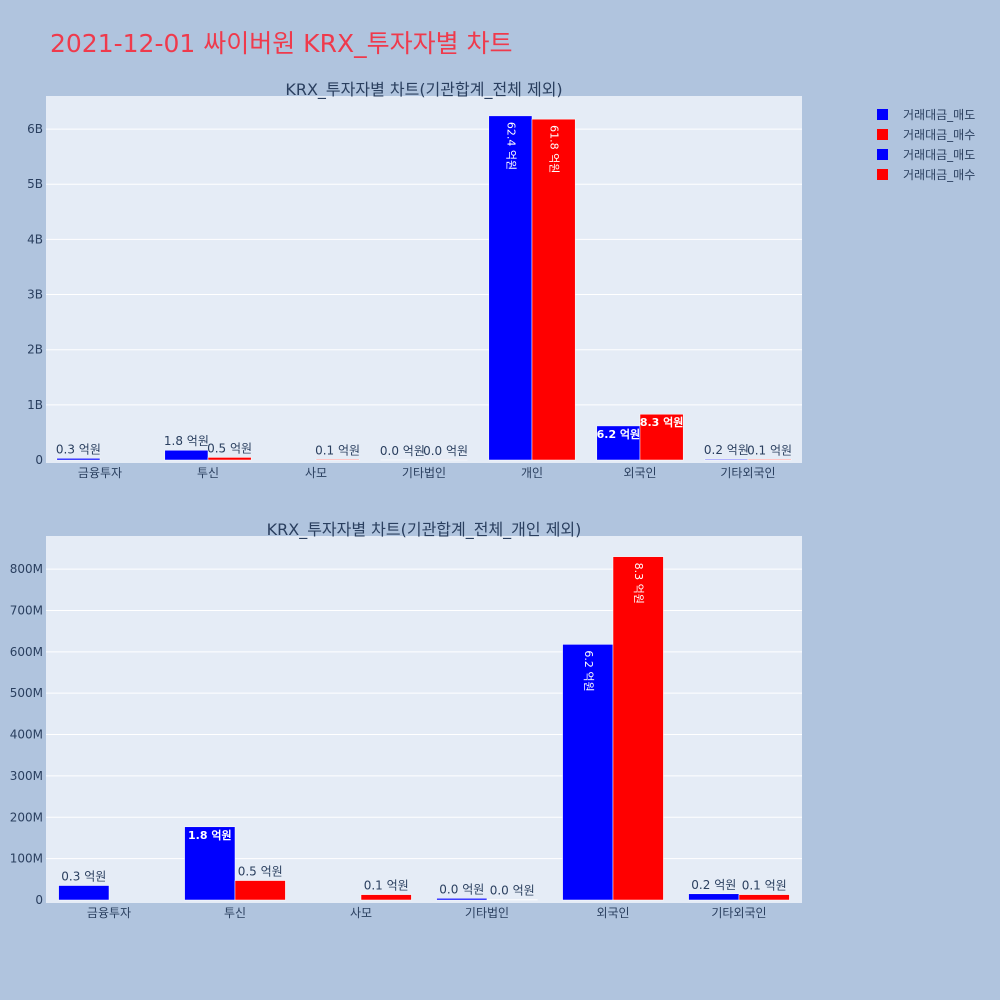 This screenshot has height=1000, width=1000. What do you see at coordinates (26, 776) in the screenshot?
I see `y-tick-label: 300M` at bounding box center [26, 776].